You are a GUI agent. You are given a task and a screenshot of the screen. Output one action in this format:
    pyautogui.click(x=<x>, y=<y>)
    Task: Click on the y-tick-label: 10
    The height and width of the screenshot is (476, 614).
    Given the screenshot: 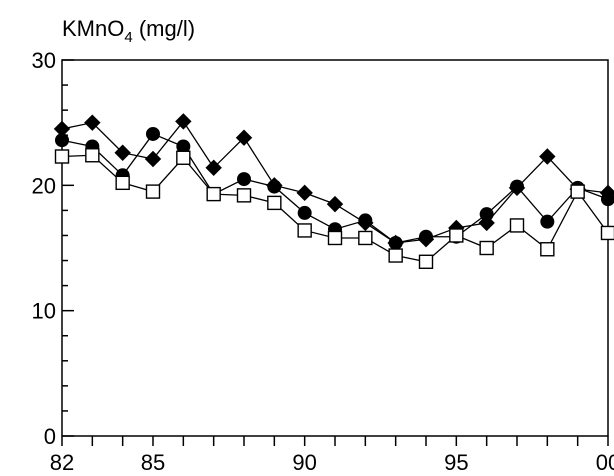 What is the action you would take?
    pyautogui.click(x=44, y=311)
    